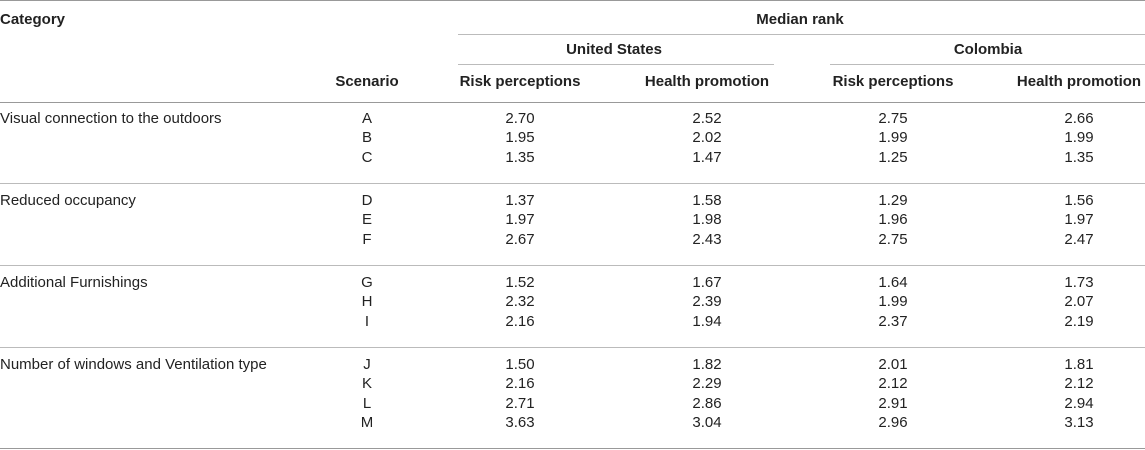 The width and height of the screenshot is (1145, 450). Describe the element at coordinates (520, 423) in the screenshot. I see `cell-us-risk: 3.63` at that location.